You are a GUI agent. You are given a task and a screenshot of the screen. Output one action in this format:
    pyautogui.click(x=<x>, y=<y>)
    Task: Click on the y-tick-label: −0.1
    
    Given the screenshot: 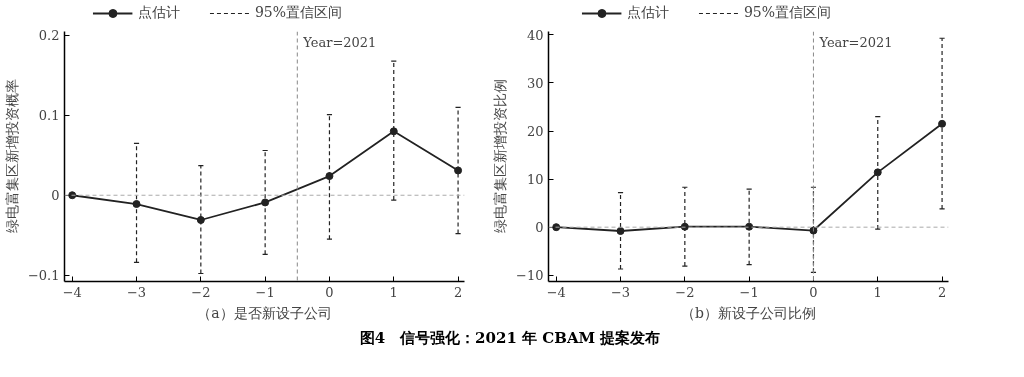 What is the action you would take?
    pyautogui.click(x=43, y=276)
    